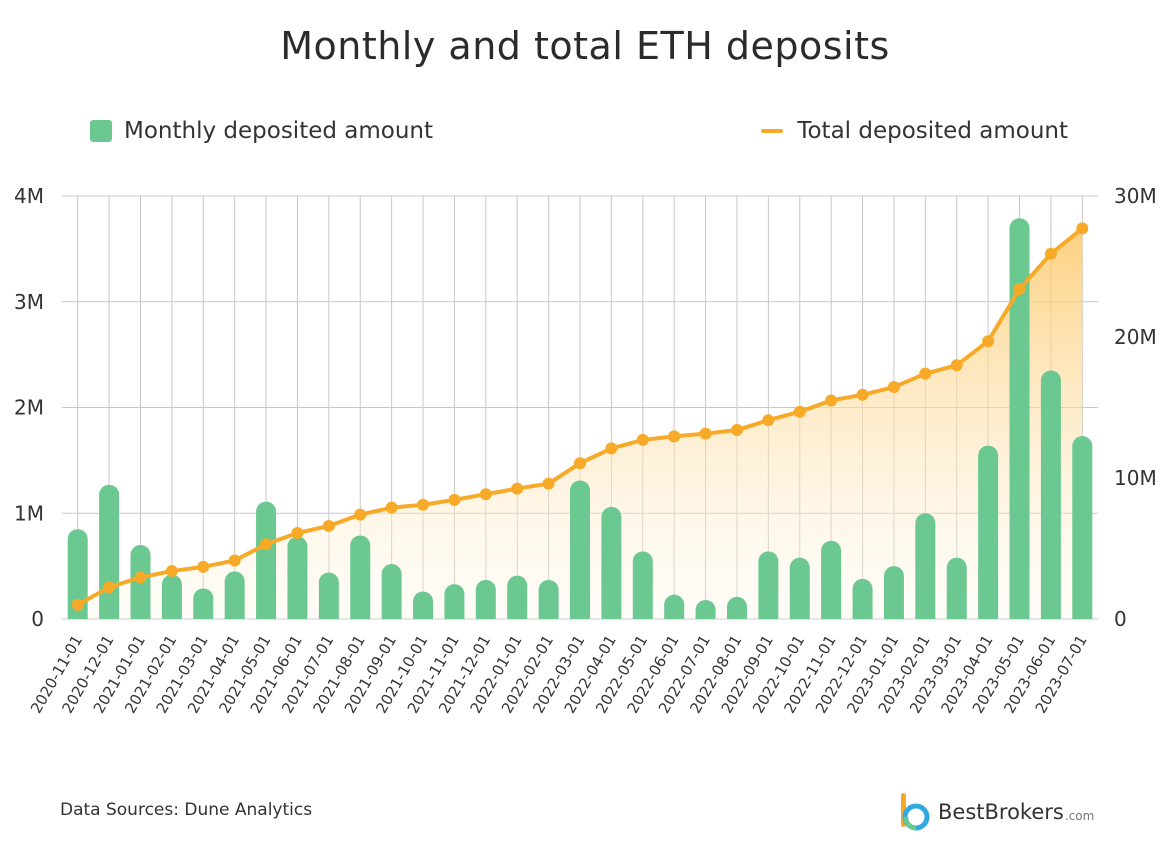  What do you see at coordinates (1079, 816) in the screenshot?
I see `brand-suffix: .com` at bounding box center [1079, 816].